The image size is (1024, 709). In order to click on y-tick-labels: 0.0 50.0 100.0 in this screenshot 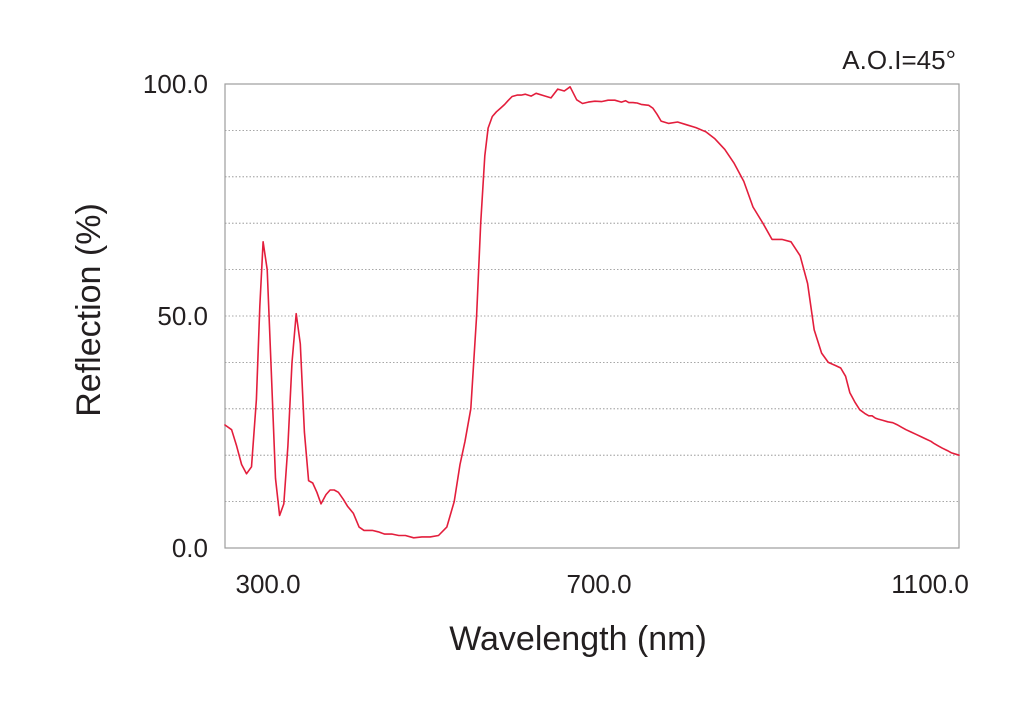, I will do `click(175, 316)`.